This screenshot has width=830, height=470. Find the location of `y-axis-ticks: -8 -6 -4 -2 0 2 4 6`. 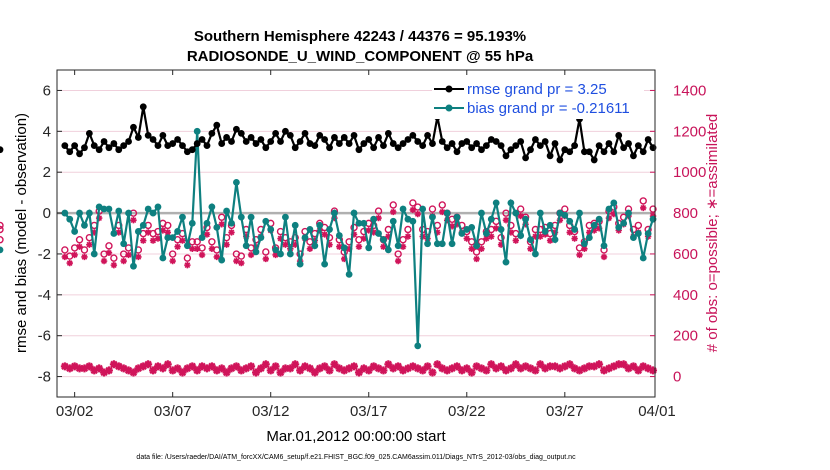

y-axis-ticks: -8 -6 -4 -2 0 2 4 6 is located at coordinates (50, 234).